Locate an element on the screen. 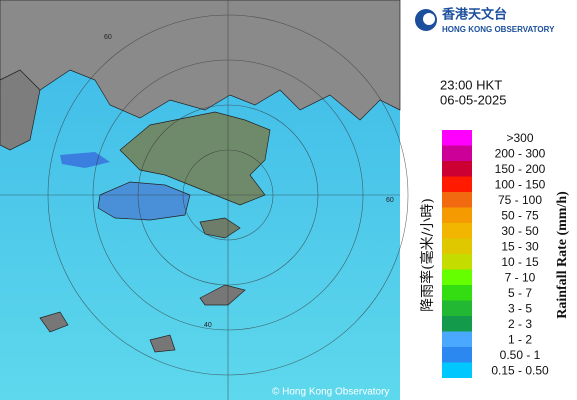 Image resolution: width=577 pixels, height=400 pixels. legend-label: 3 - 5 is located at coordinates (520, 308).